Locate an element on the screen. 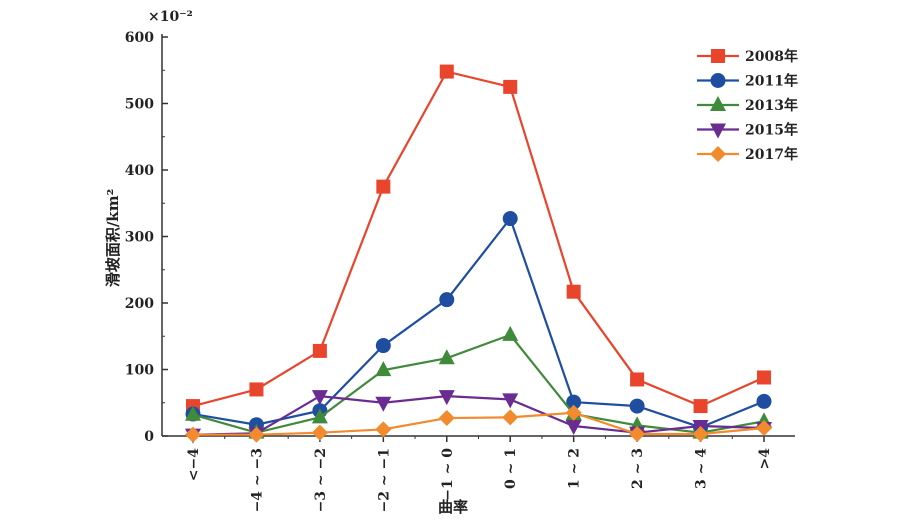 This screenshot has height=526, width=899. legend-label: 2011年 is located at coordinates (771, 81).